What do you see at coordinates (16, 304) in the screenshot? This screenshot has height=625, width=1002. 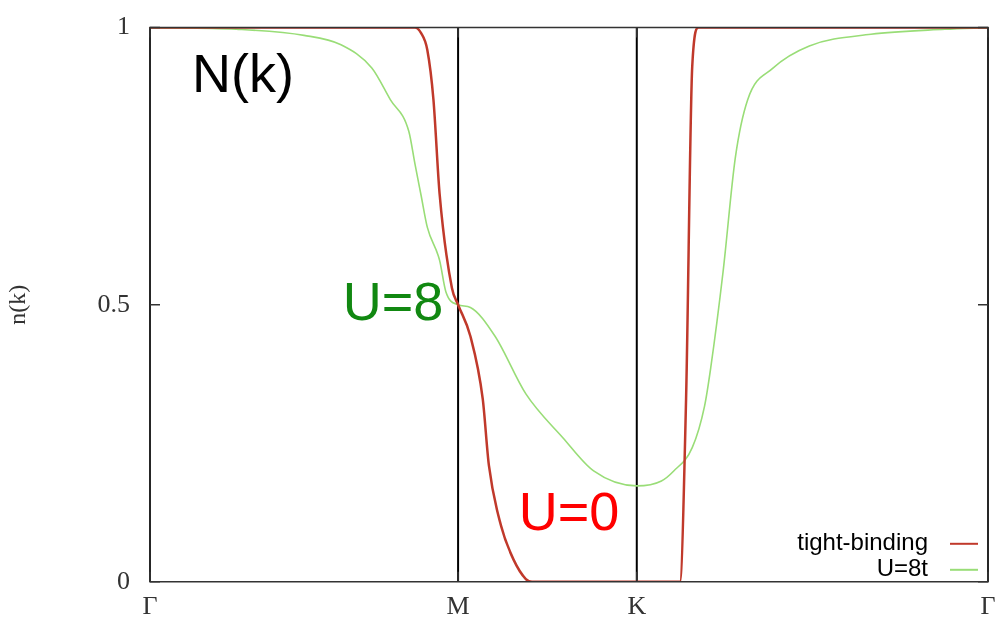 I see `y-axis-title: n(k)` at bounding box center [16, 304].